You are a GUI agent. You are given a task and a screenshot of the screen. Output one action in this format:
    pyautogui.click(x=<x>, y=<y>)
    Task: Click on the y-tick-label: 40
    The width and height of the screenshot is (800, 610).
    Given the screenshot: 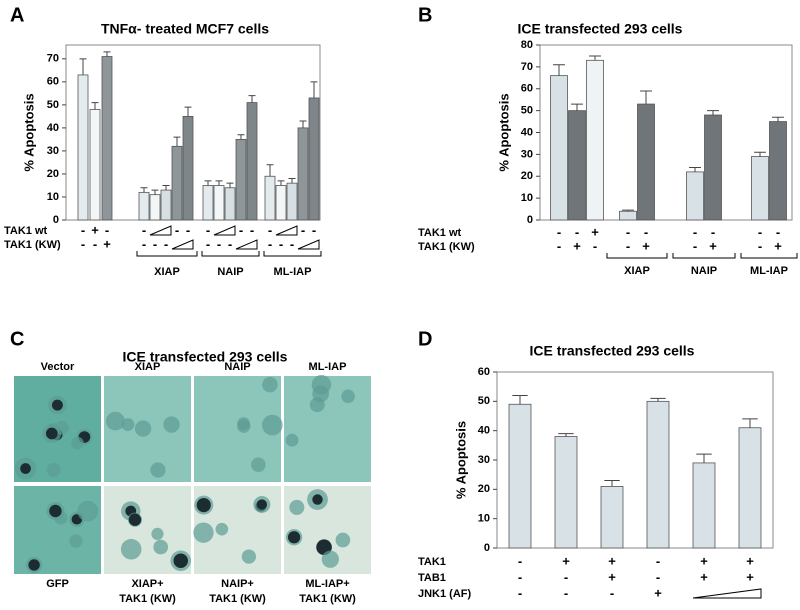 What is the action you would take?
    pyautogui.click(x=484, y=431)
    